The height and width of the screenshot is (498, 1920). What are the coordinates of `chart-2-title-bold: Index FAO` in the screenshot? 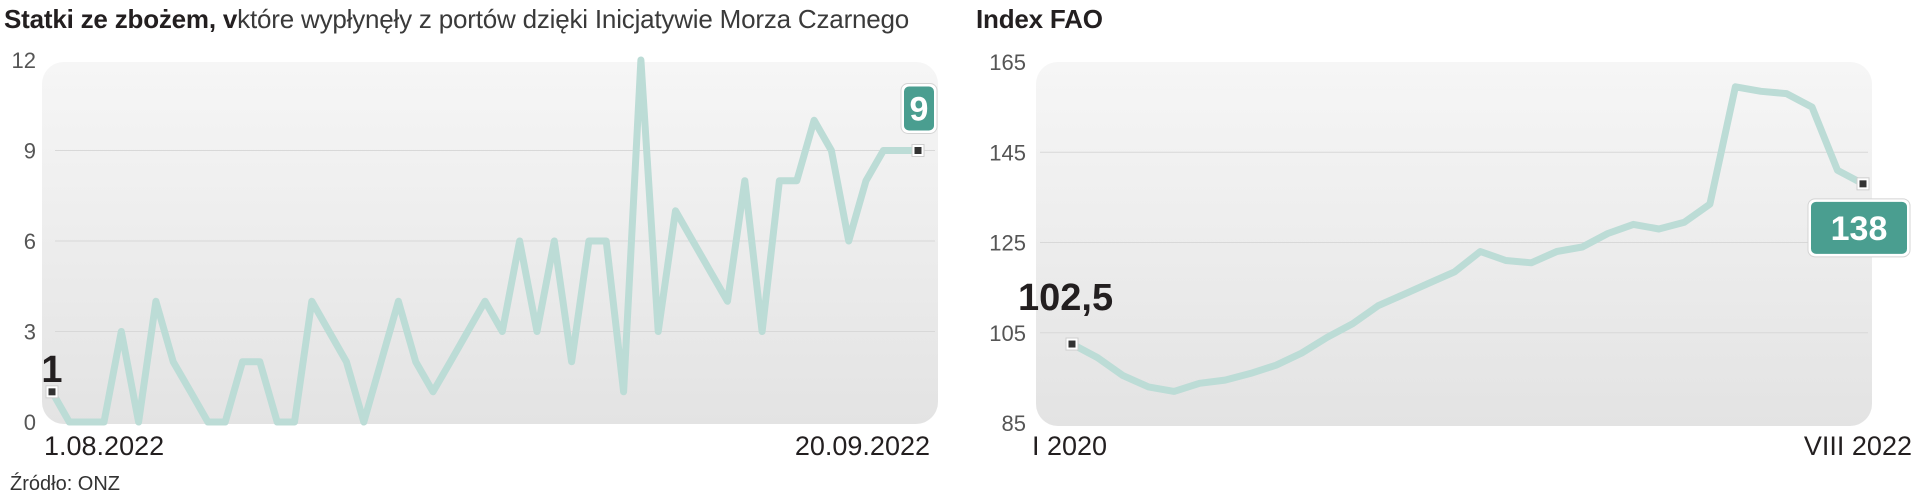 It's located at (1039, 19).